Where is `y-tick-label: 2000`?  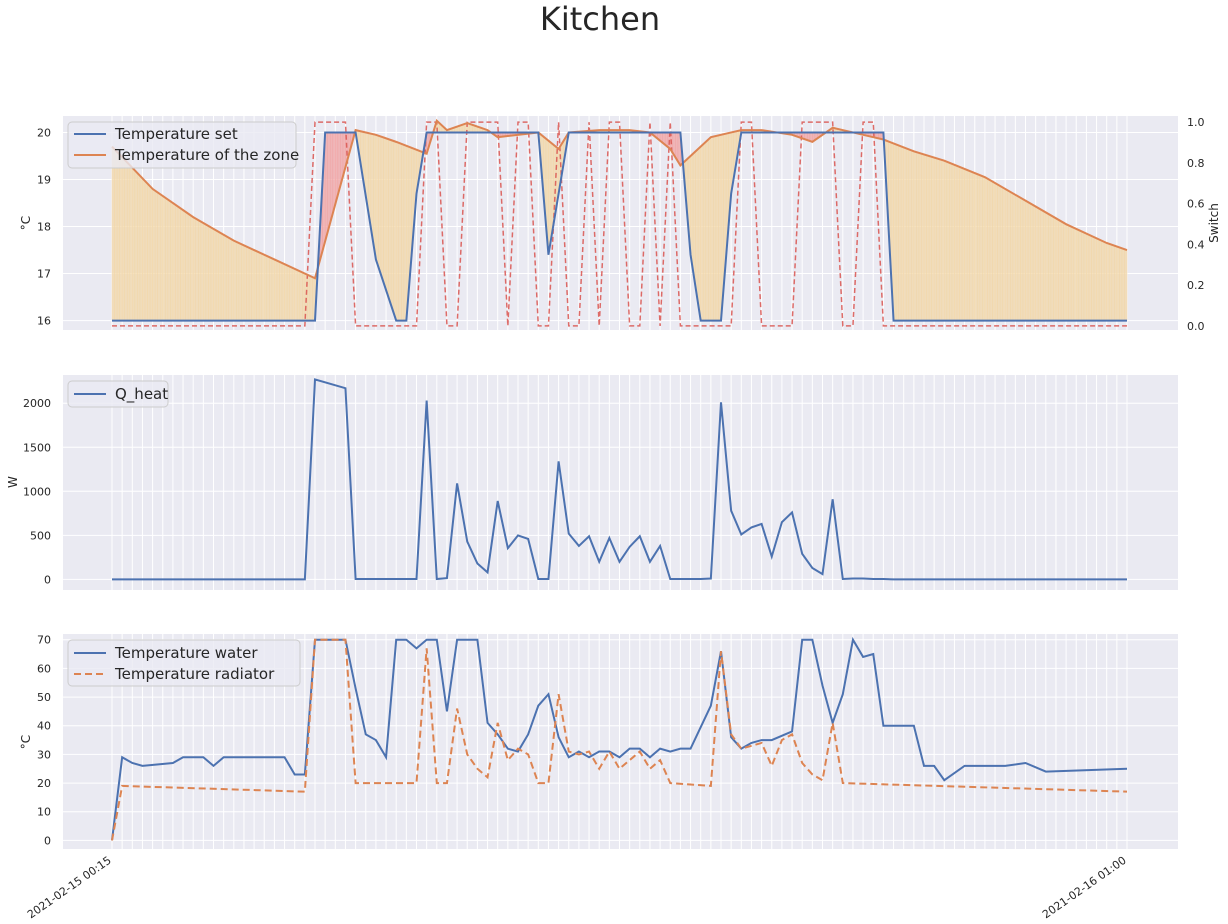 y-tick-label: 2000 is located at coordinates (37, 403).